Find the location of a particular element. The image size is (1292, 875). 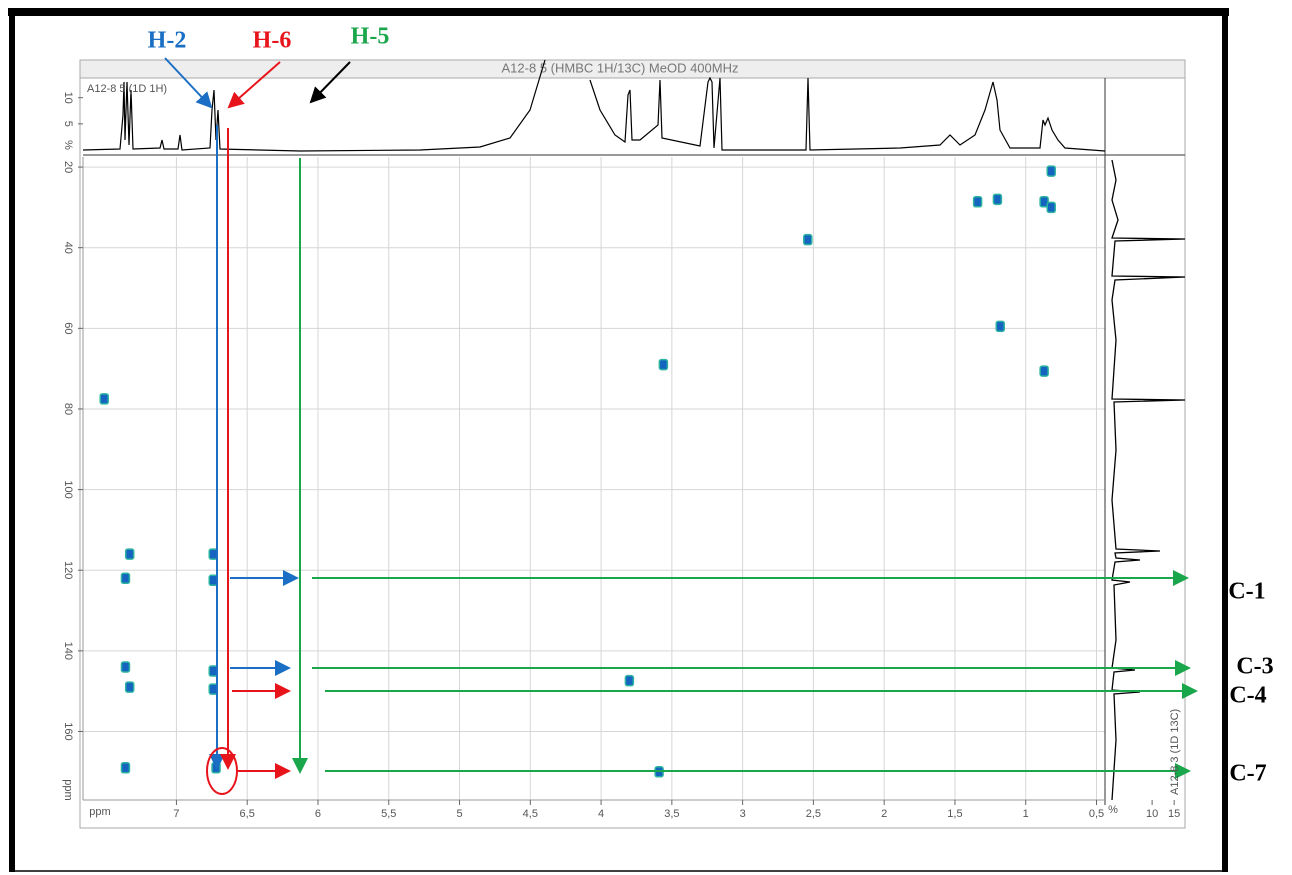

y-tick-label: 20 is located at coordinates (68, 167).